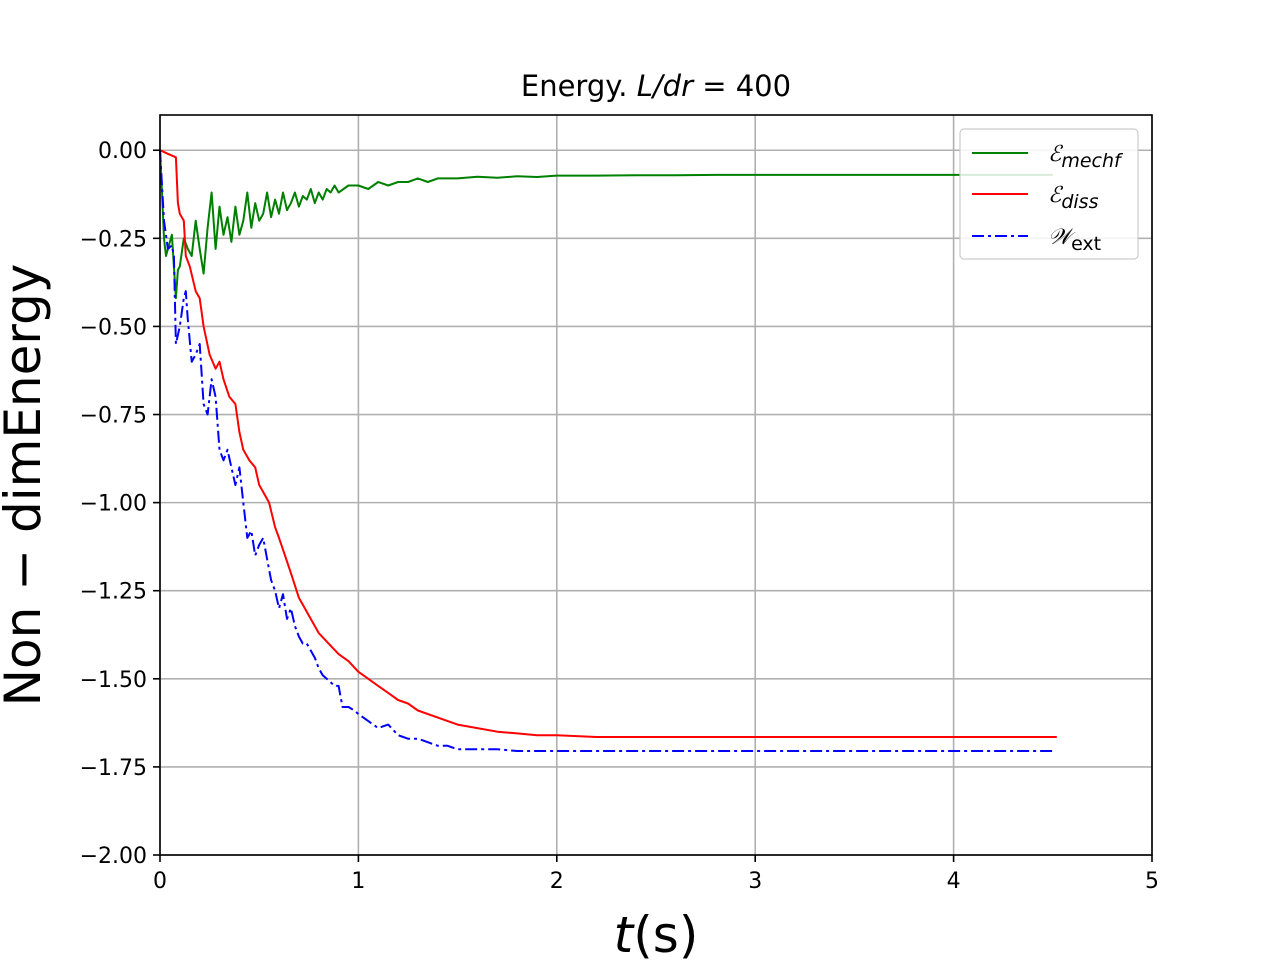 The image size is (1280, 960). What do you see at coordinates (113, 416) in the screenshot?
I see `y-tick-label: −0.75` at bounding box center [113, 416].